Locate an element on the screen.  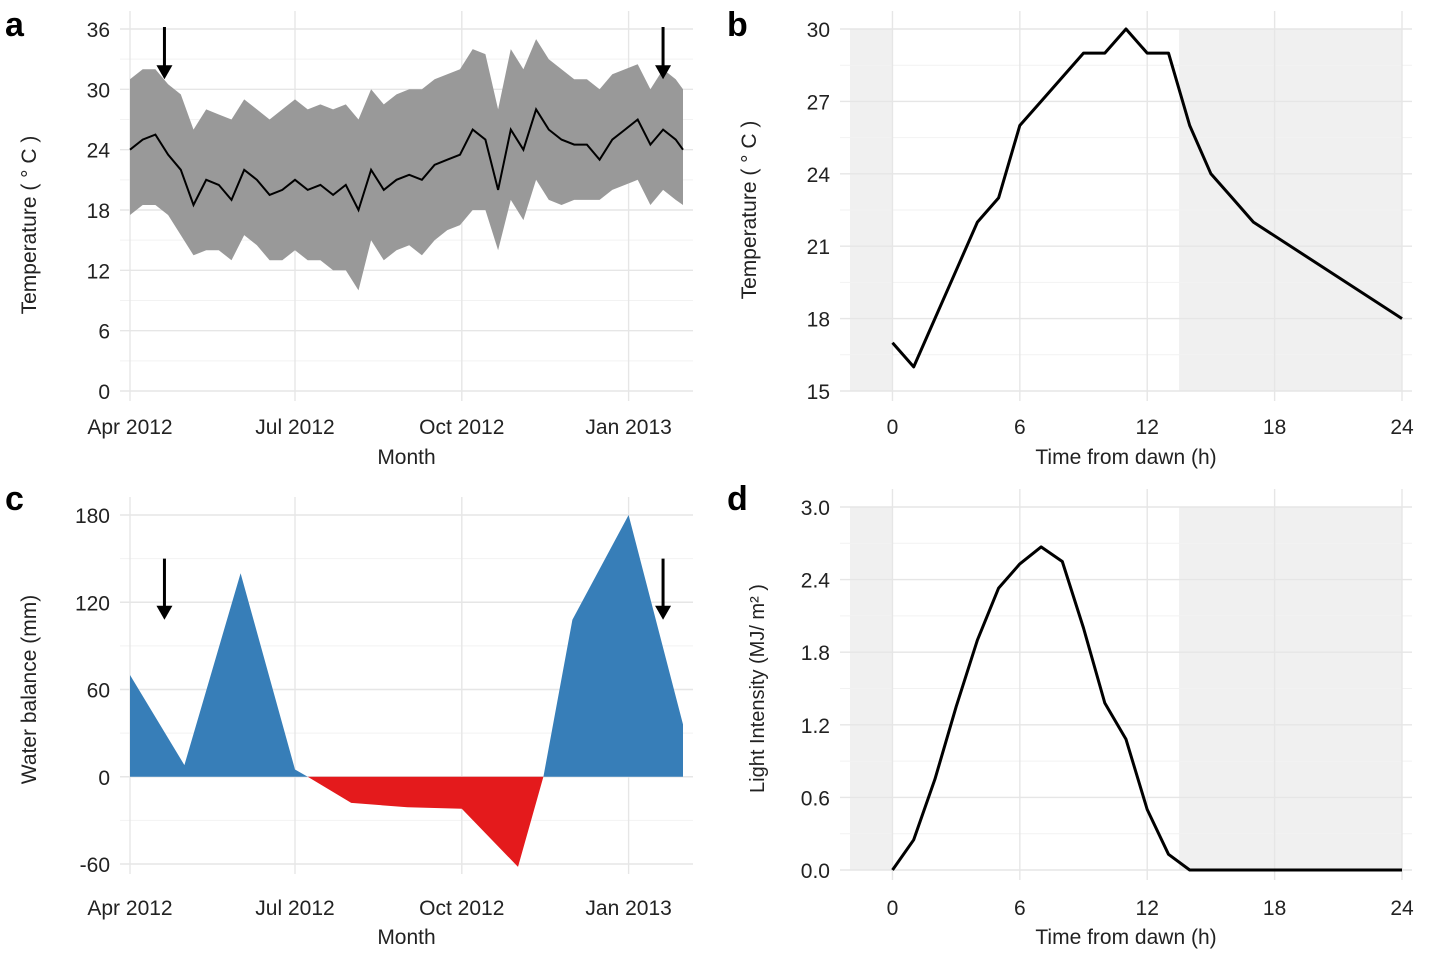
y-tick-label: 21 is located at coordinates (818, 247).